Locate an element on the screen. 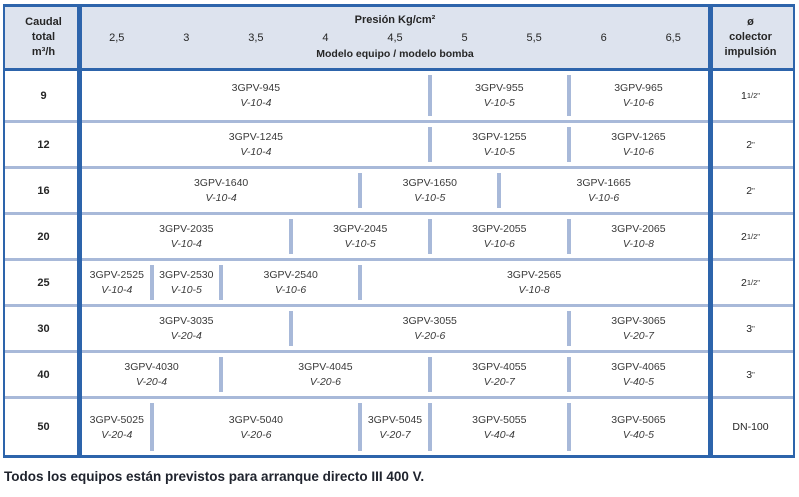 The width and height of the screenshot is (799, 497). equipment-model: 3GPV-2045 is located at coordinates (360, 229).